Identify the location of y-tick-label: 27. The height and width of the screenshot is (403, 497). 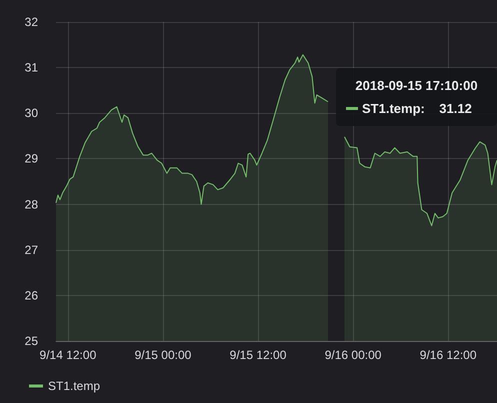
(31, 249).